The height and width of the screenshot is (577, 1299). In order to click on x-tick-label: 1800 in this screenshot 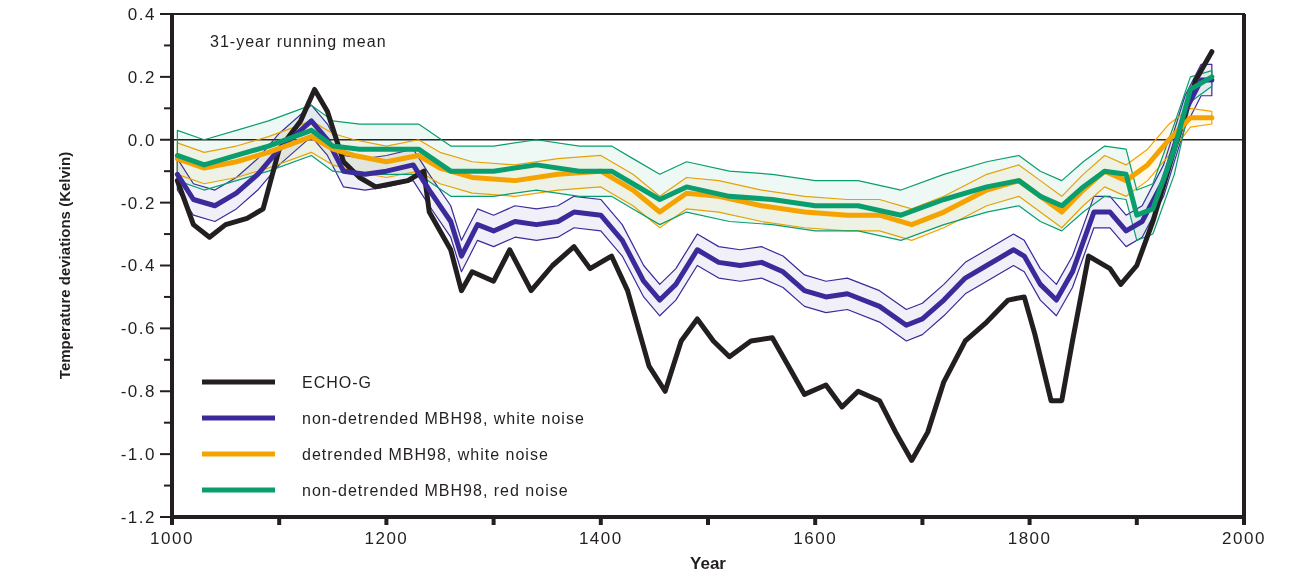, I will do `click(1029, 538)`.